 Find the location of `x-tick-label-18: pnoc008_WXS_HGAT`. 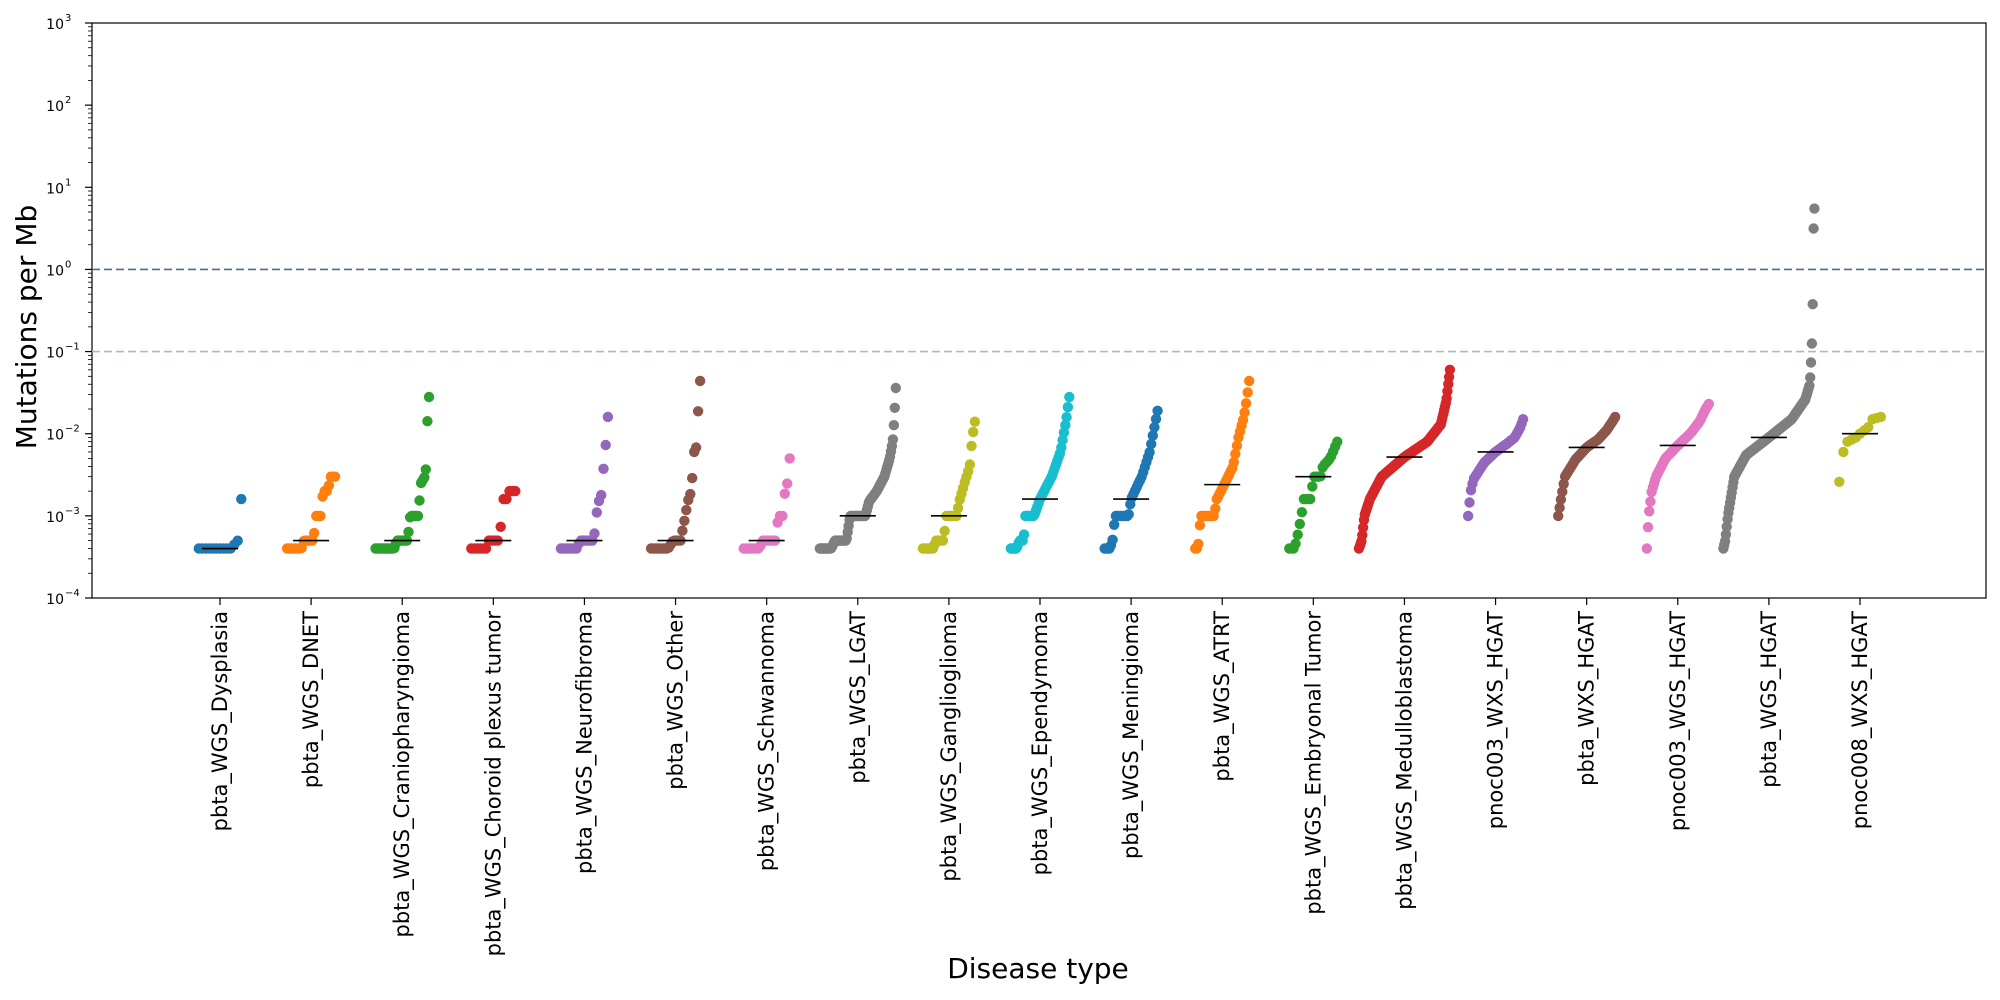

x-tick-label-18: pnoc008_WXS_HGAT is located at coordinates (1860, 720).